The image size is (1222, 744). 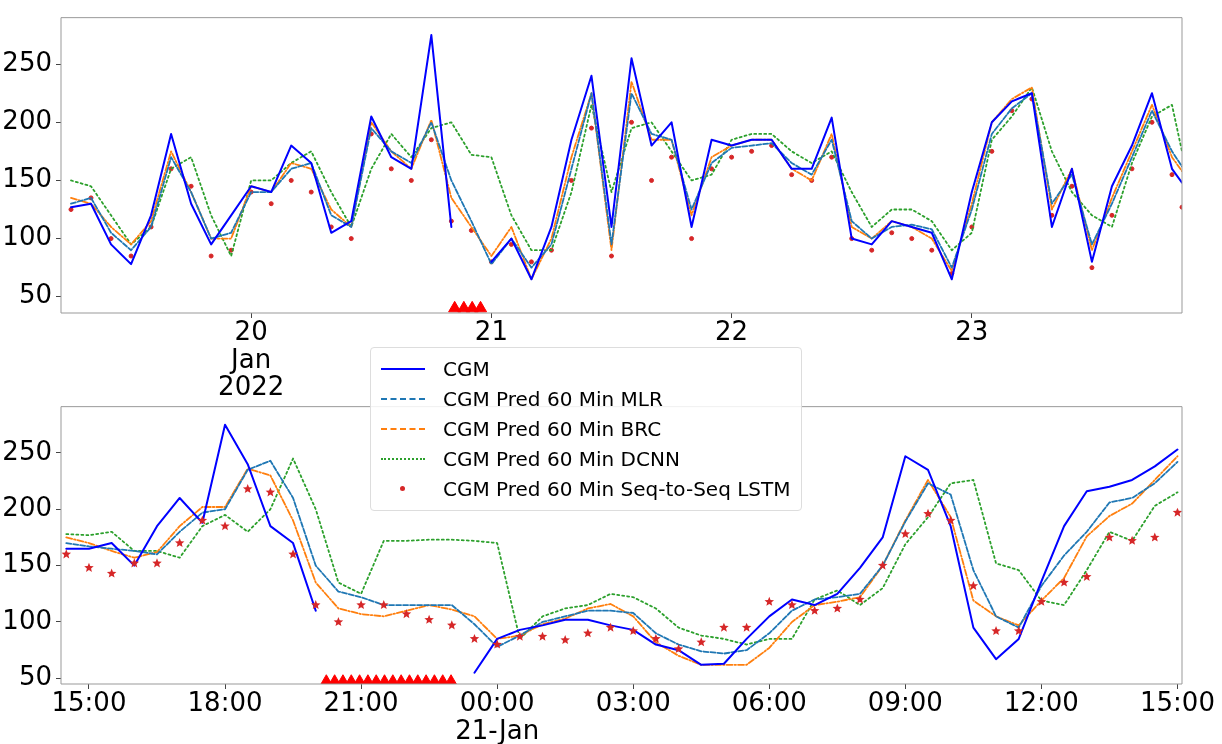 What do you see at coordinates (1041, 702) in the screenshot?
I see `x-tick-label: 12:00` at bounding box center [1041, 702].